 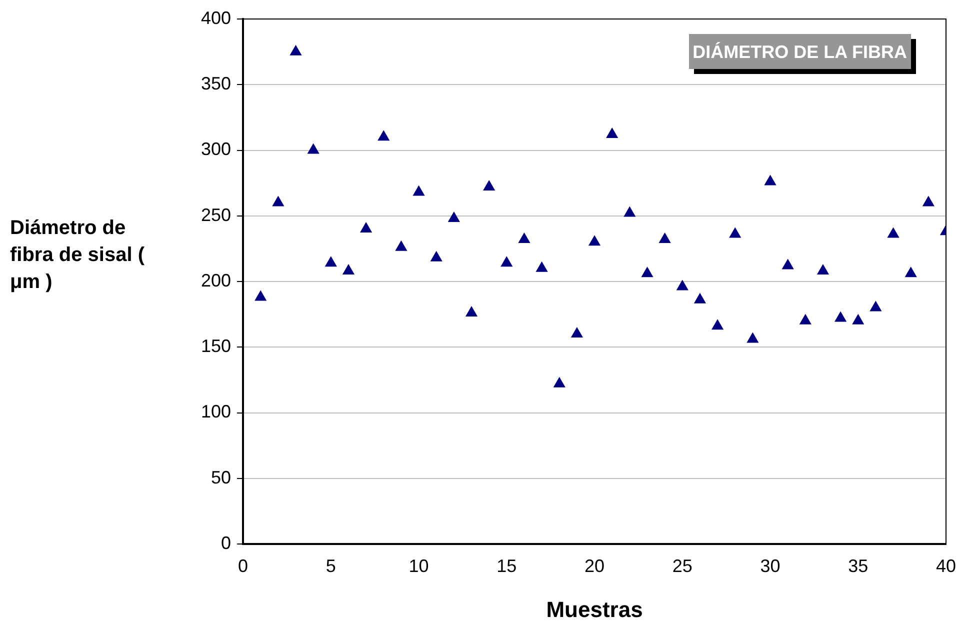 I want to click on y-tick-label: 250, so click(x=216, y=214).